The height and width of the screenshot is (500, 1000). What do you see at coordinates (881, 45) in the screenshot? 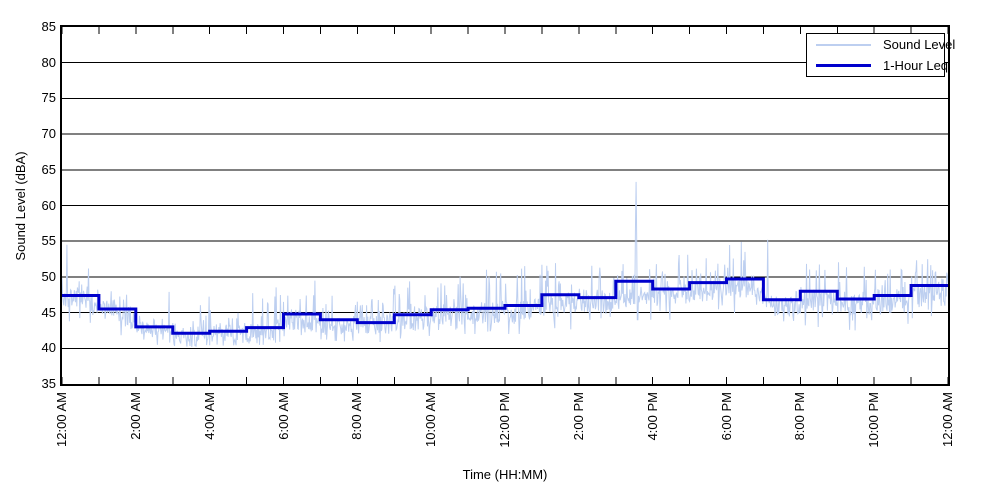
I see `legend-item-sound-level: Sound Level` at bounding box center [881, 45].